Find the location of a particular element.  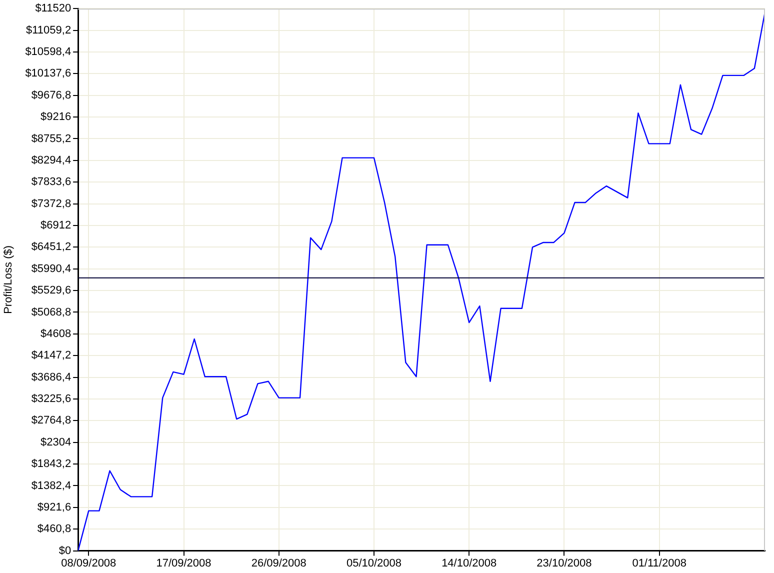

x-tick-label: 05/10/2008 is located at coordinates (374, 563).